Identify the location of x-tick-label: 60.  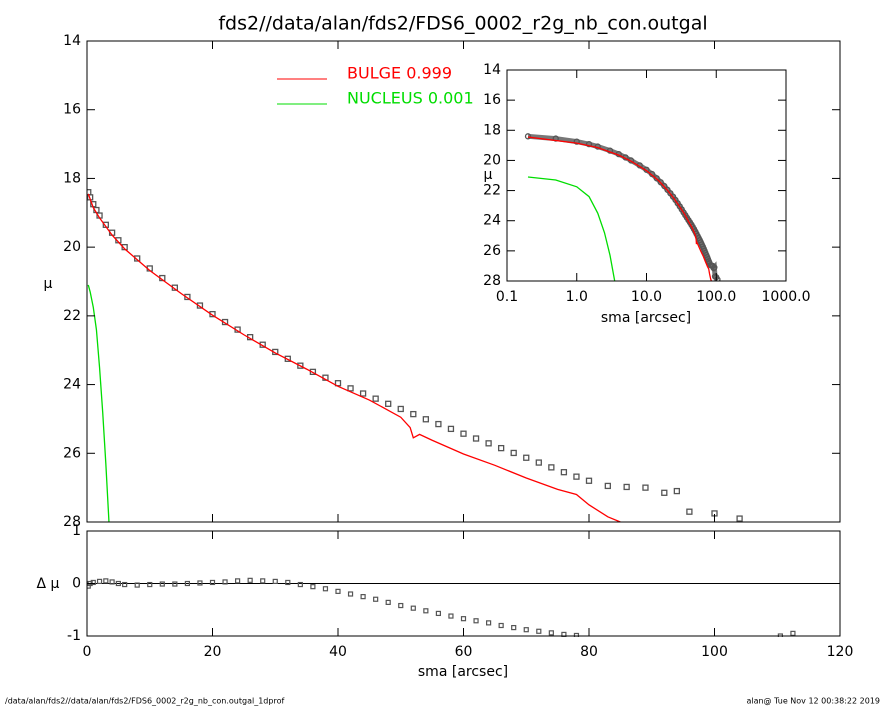
(464, 652).